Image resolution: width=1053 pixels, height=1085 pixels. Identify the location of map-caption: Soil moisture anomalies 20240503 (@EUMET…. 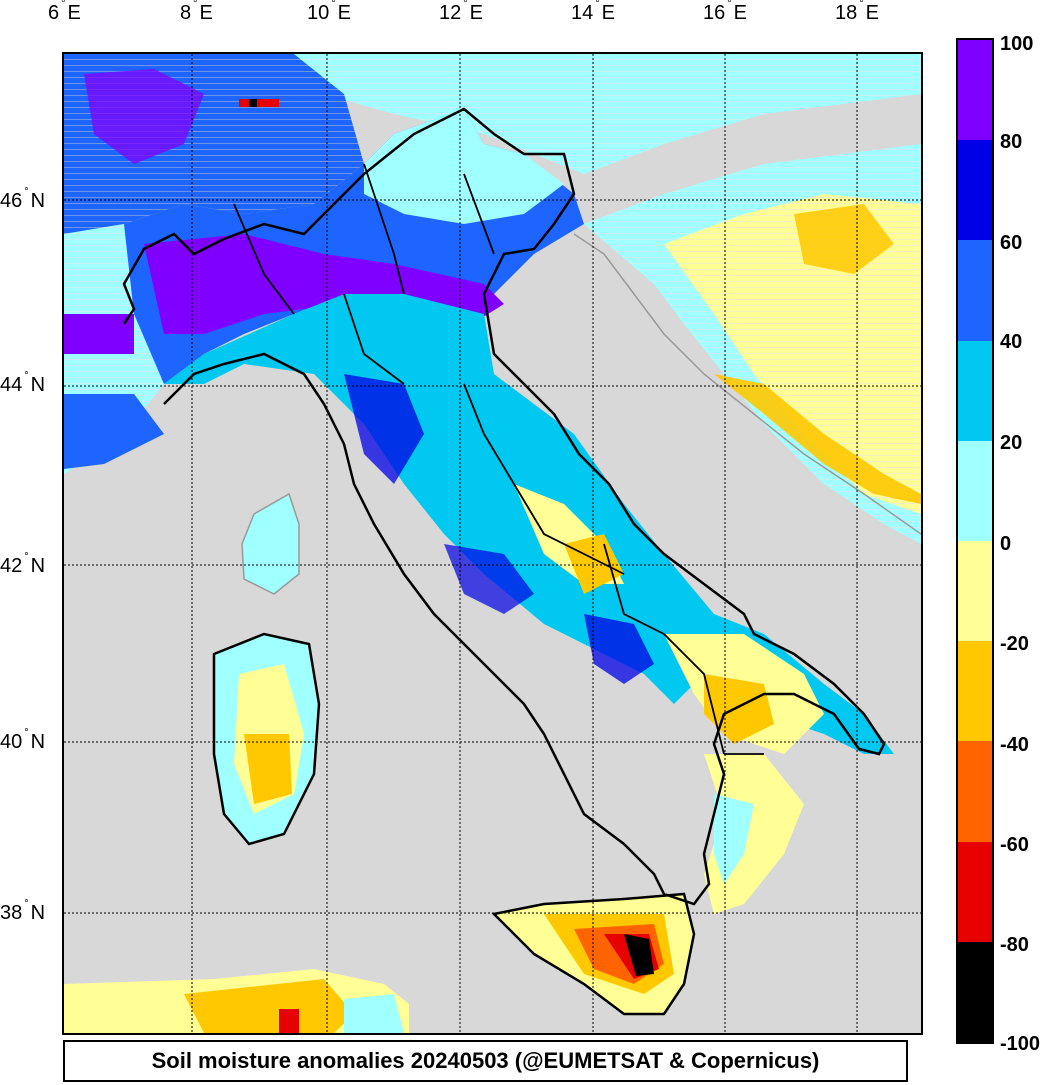
(485, 1061).